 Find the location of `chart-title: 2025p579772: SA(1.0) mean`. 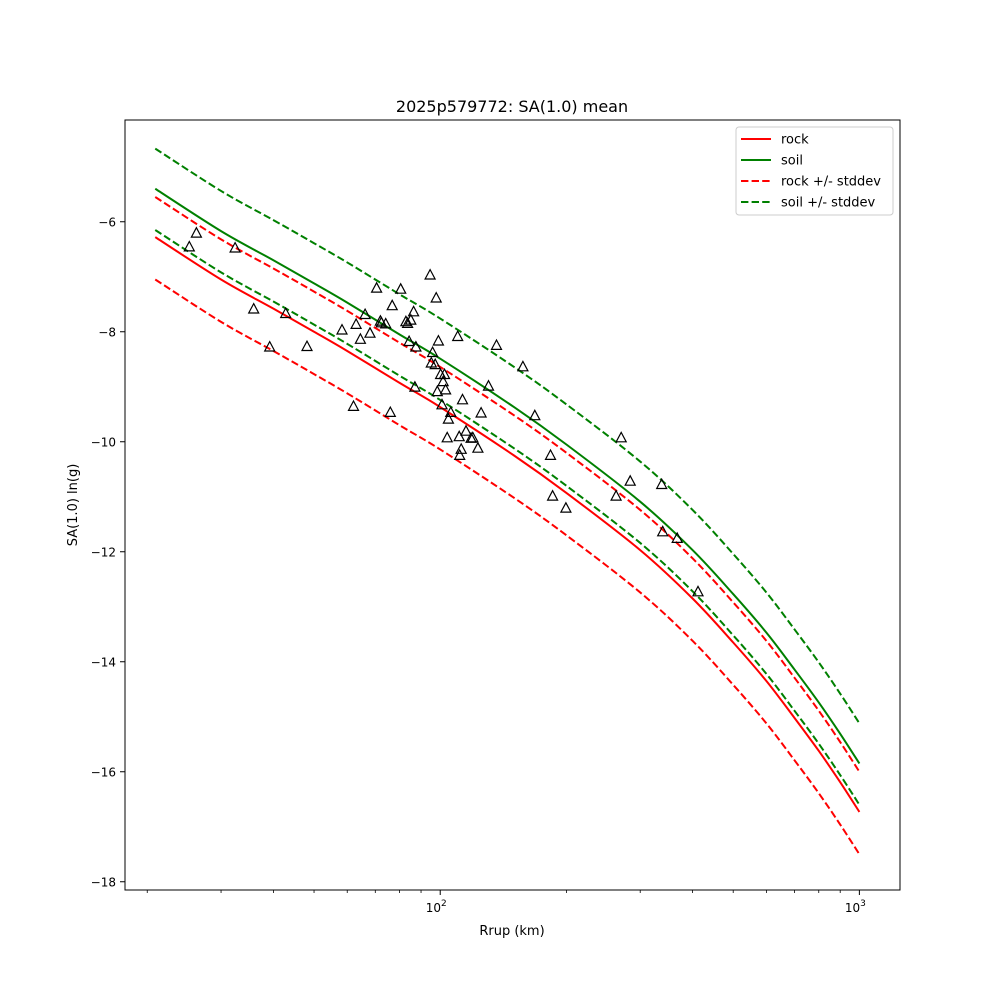

chart-title: 2025p579772: SA(1.0) mean is located at coordinates (512, 106).